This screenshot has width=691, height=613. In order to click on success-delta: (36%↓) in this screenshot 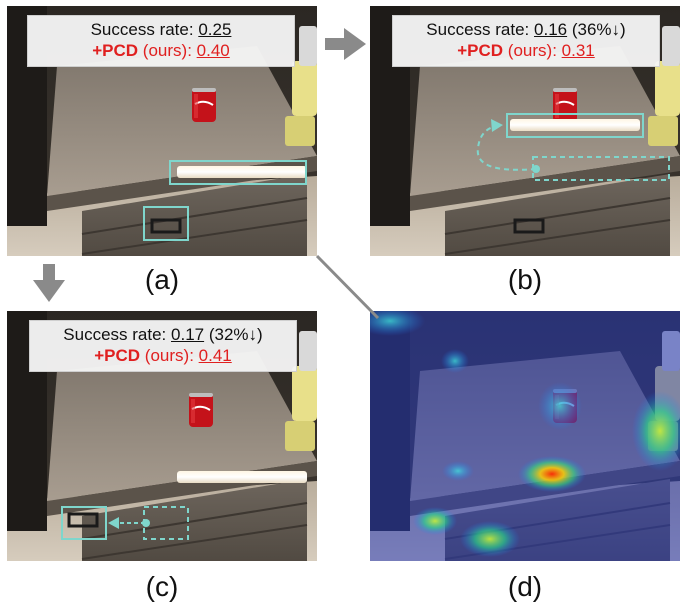, I will do `click(596, 29)`.